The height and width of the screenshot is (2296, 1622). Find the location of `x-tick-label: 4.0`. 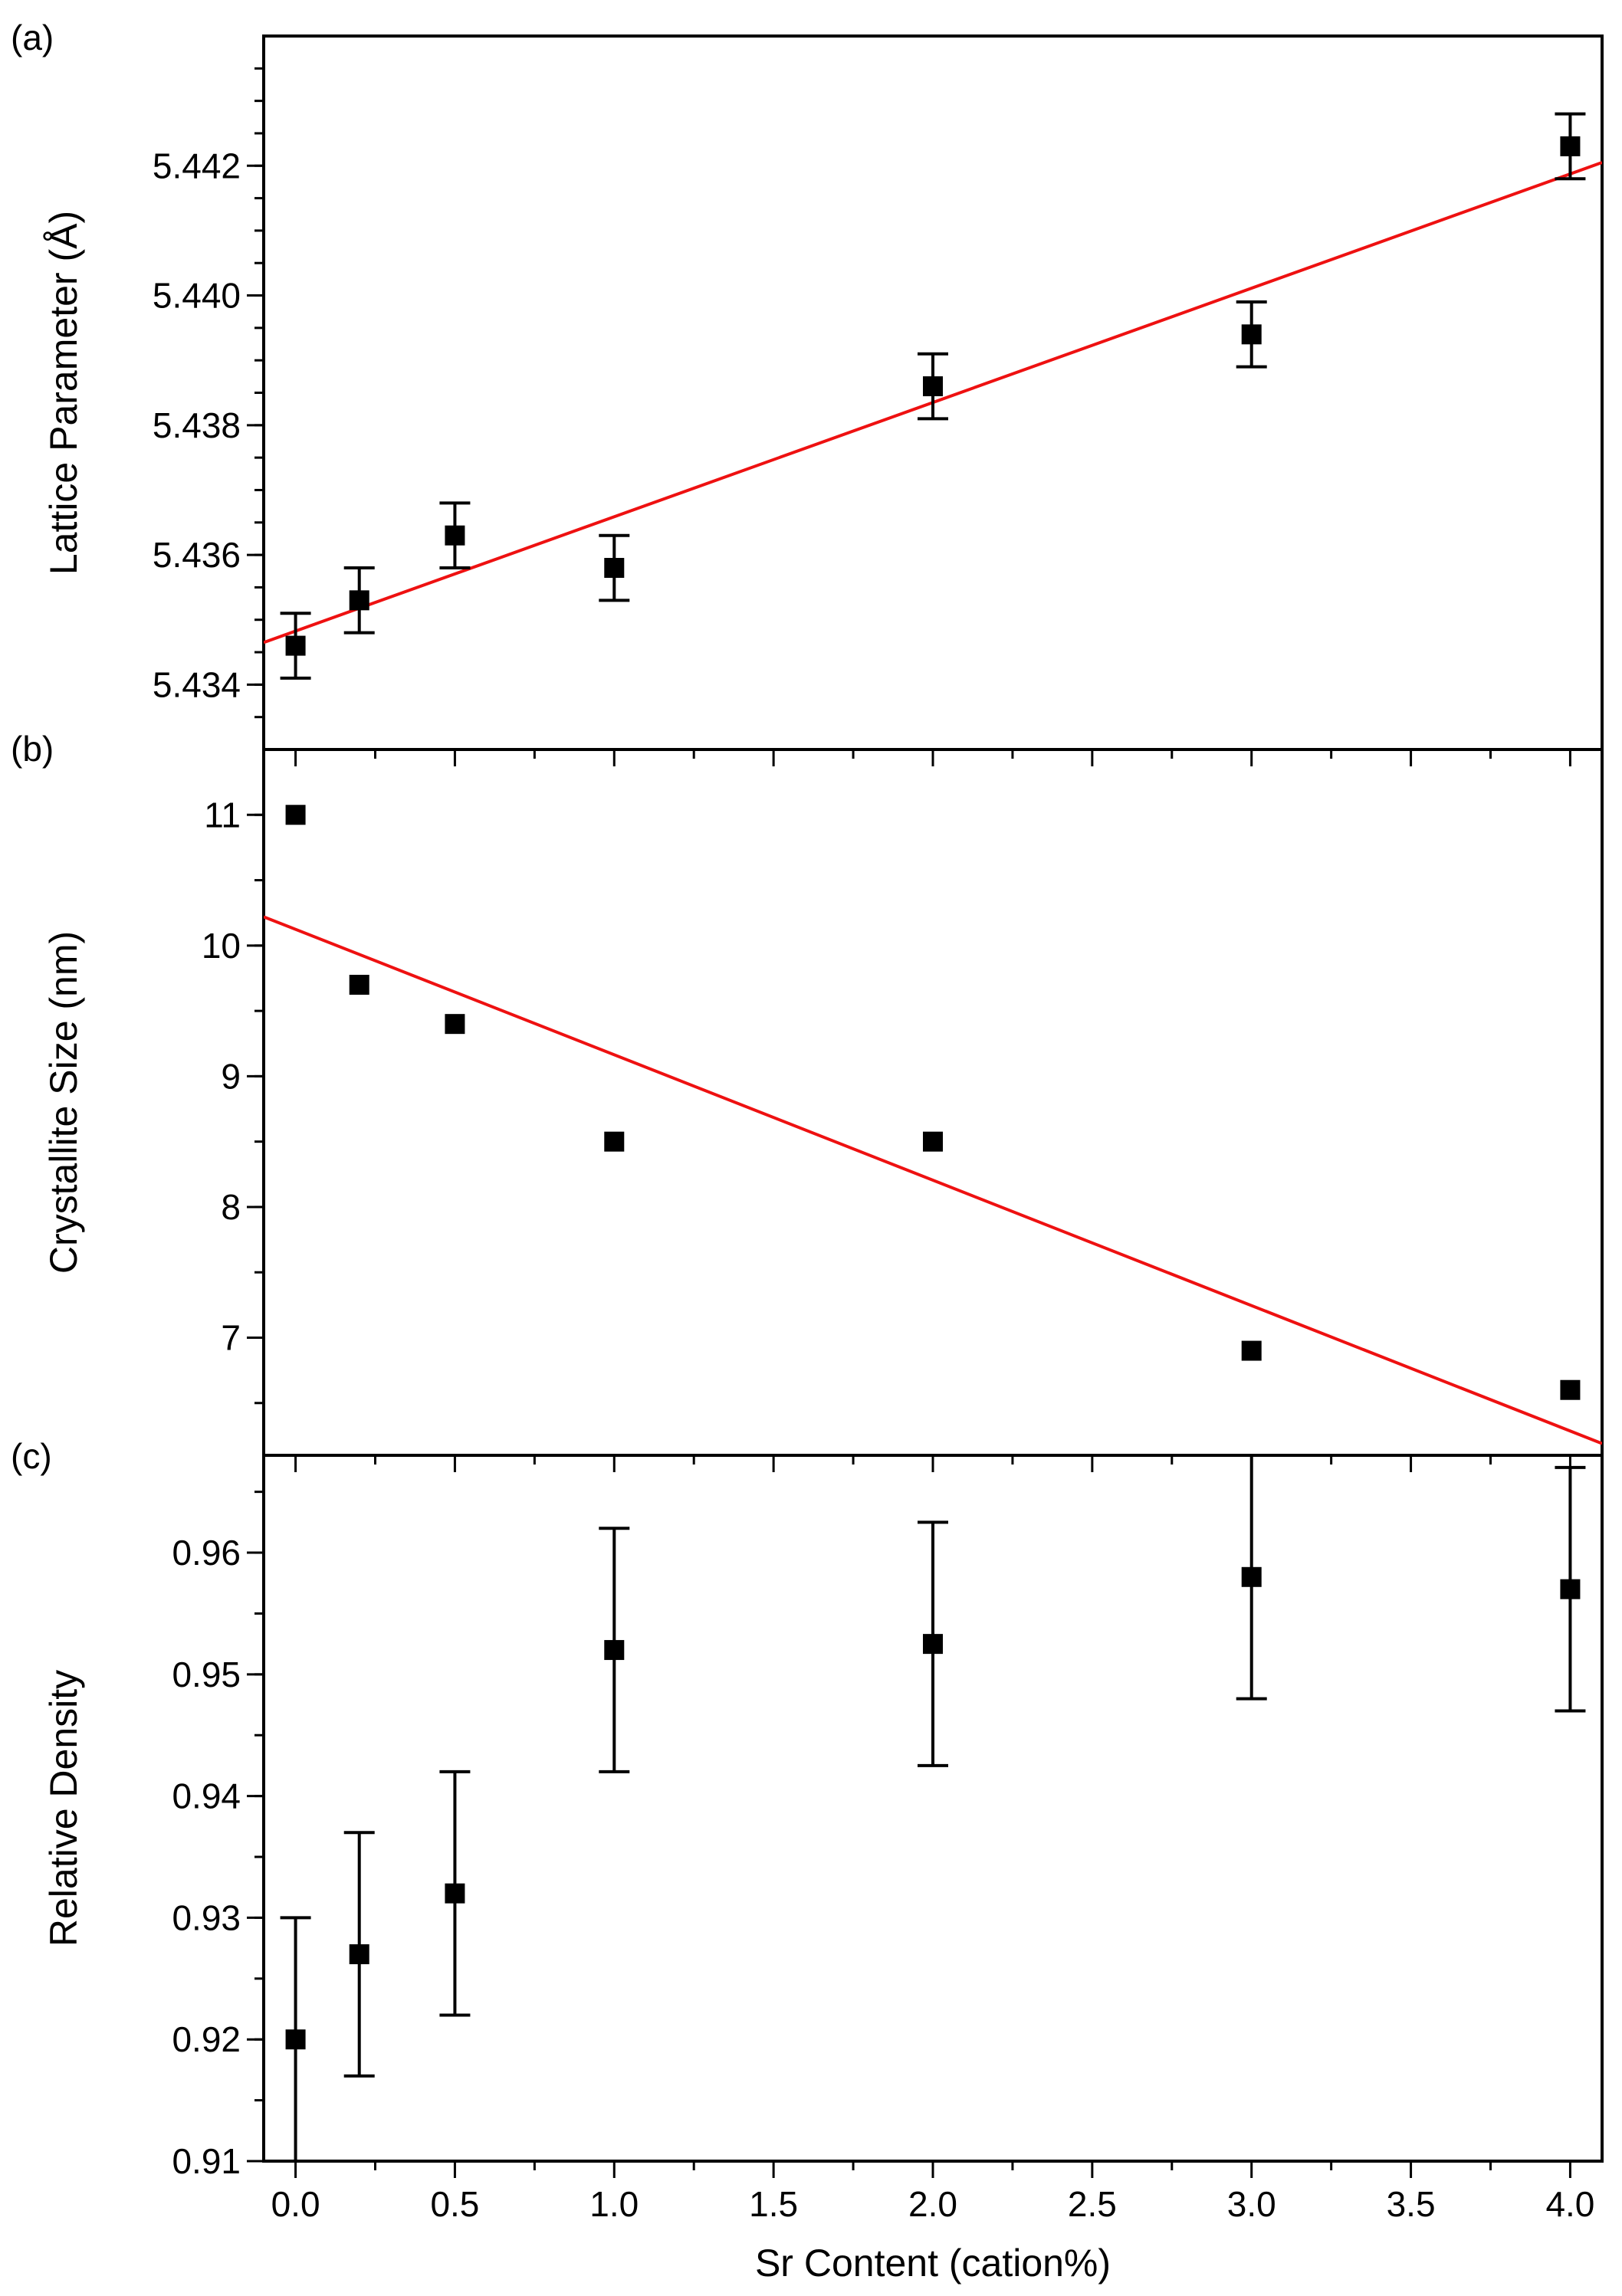

x-tick-label: 4.0 is located at coordinates (1569, 2204).